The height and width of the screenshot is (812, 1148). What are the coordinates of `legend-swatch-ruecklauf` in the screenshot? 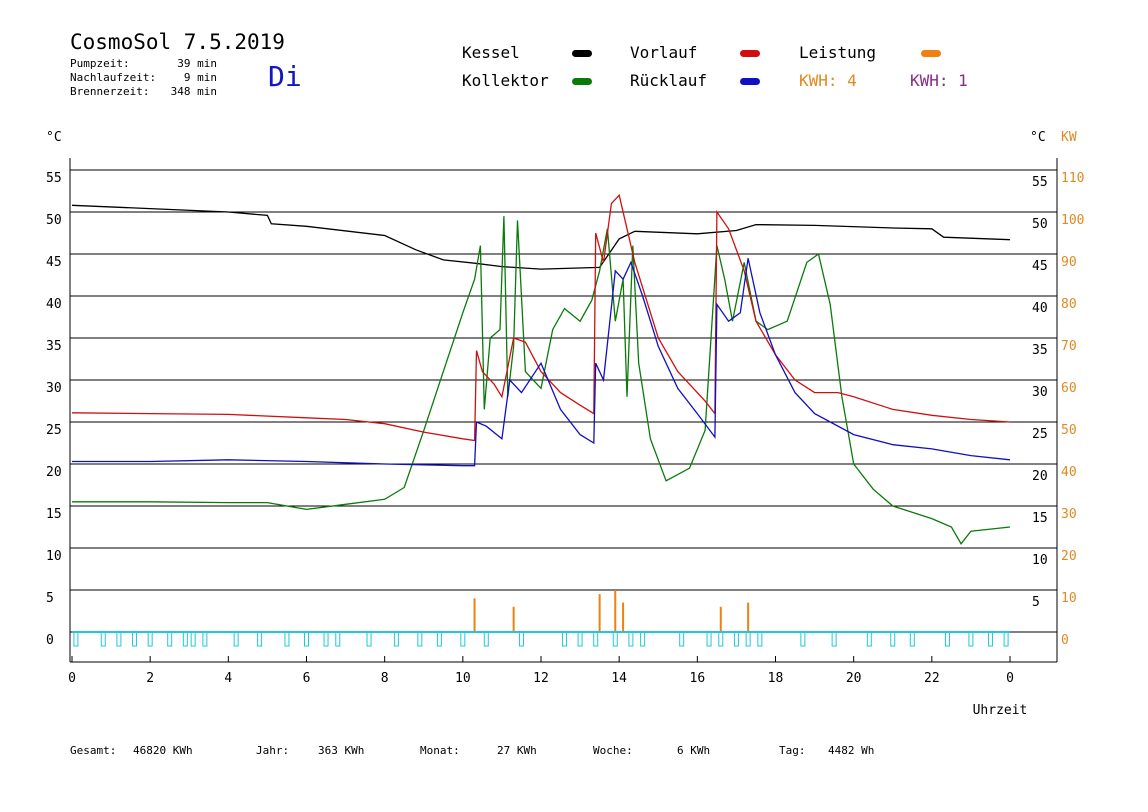 It's located at (750, 81).